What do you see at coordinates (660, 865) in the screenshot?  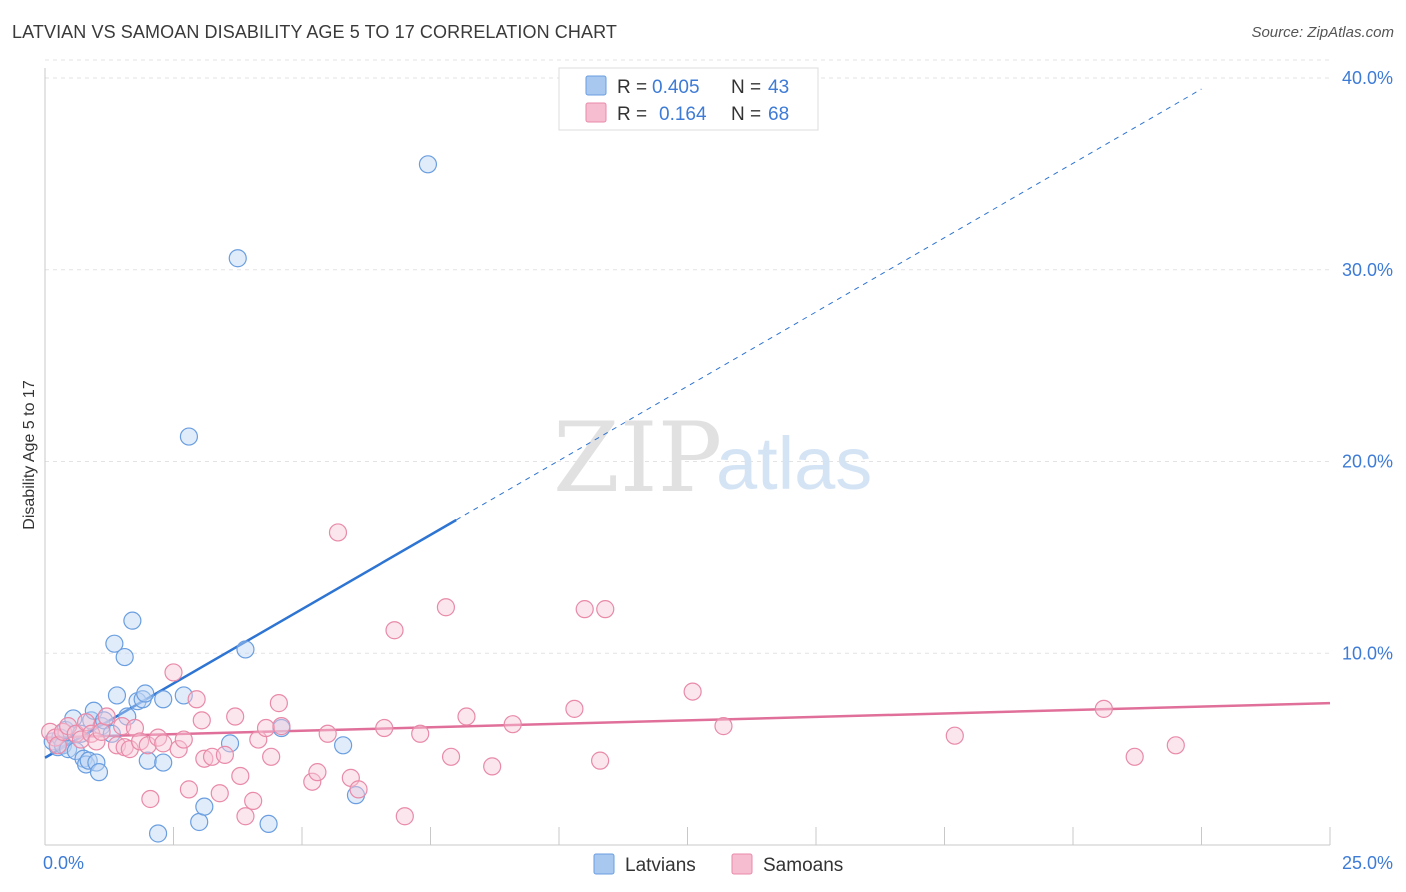 I see `bottom-legend-label-latvians: Latvians` at bounding box center [660, 865].